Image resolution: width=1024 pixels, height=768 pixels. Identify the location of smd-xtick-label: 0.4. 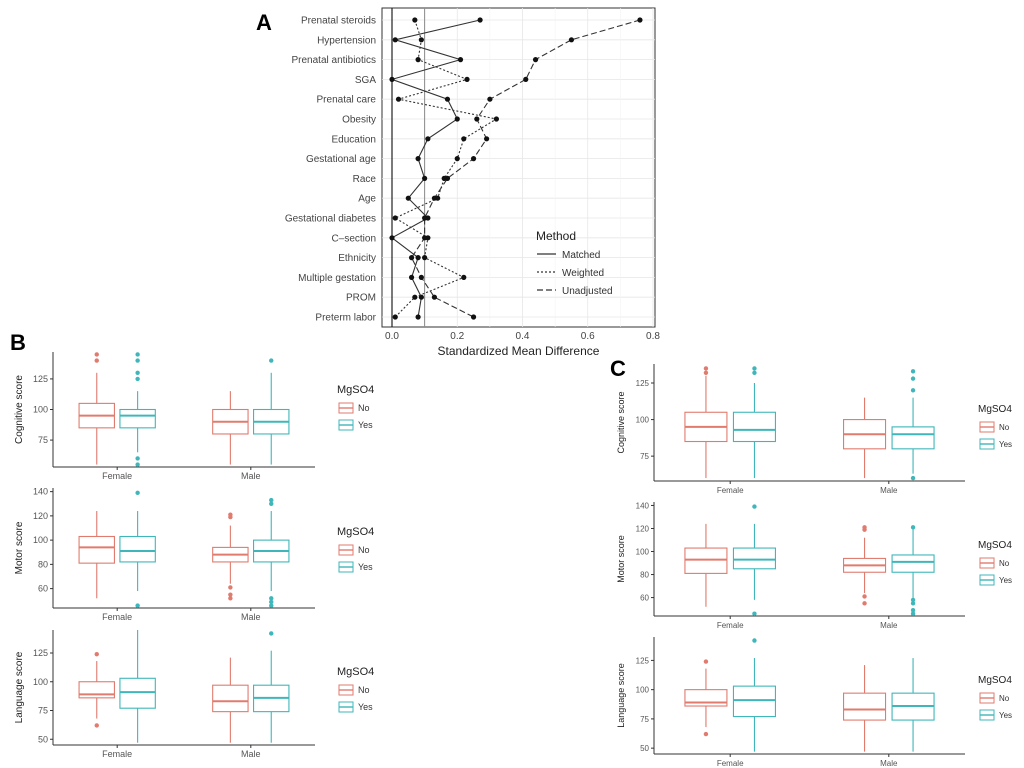
(523, 336).